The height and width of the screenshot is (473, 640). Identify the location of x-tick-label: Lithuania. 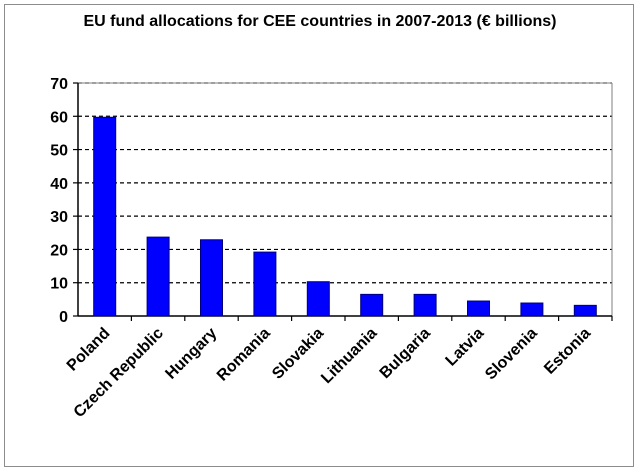
(349, 356).